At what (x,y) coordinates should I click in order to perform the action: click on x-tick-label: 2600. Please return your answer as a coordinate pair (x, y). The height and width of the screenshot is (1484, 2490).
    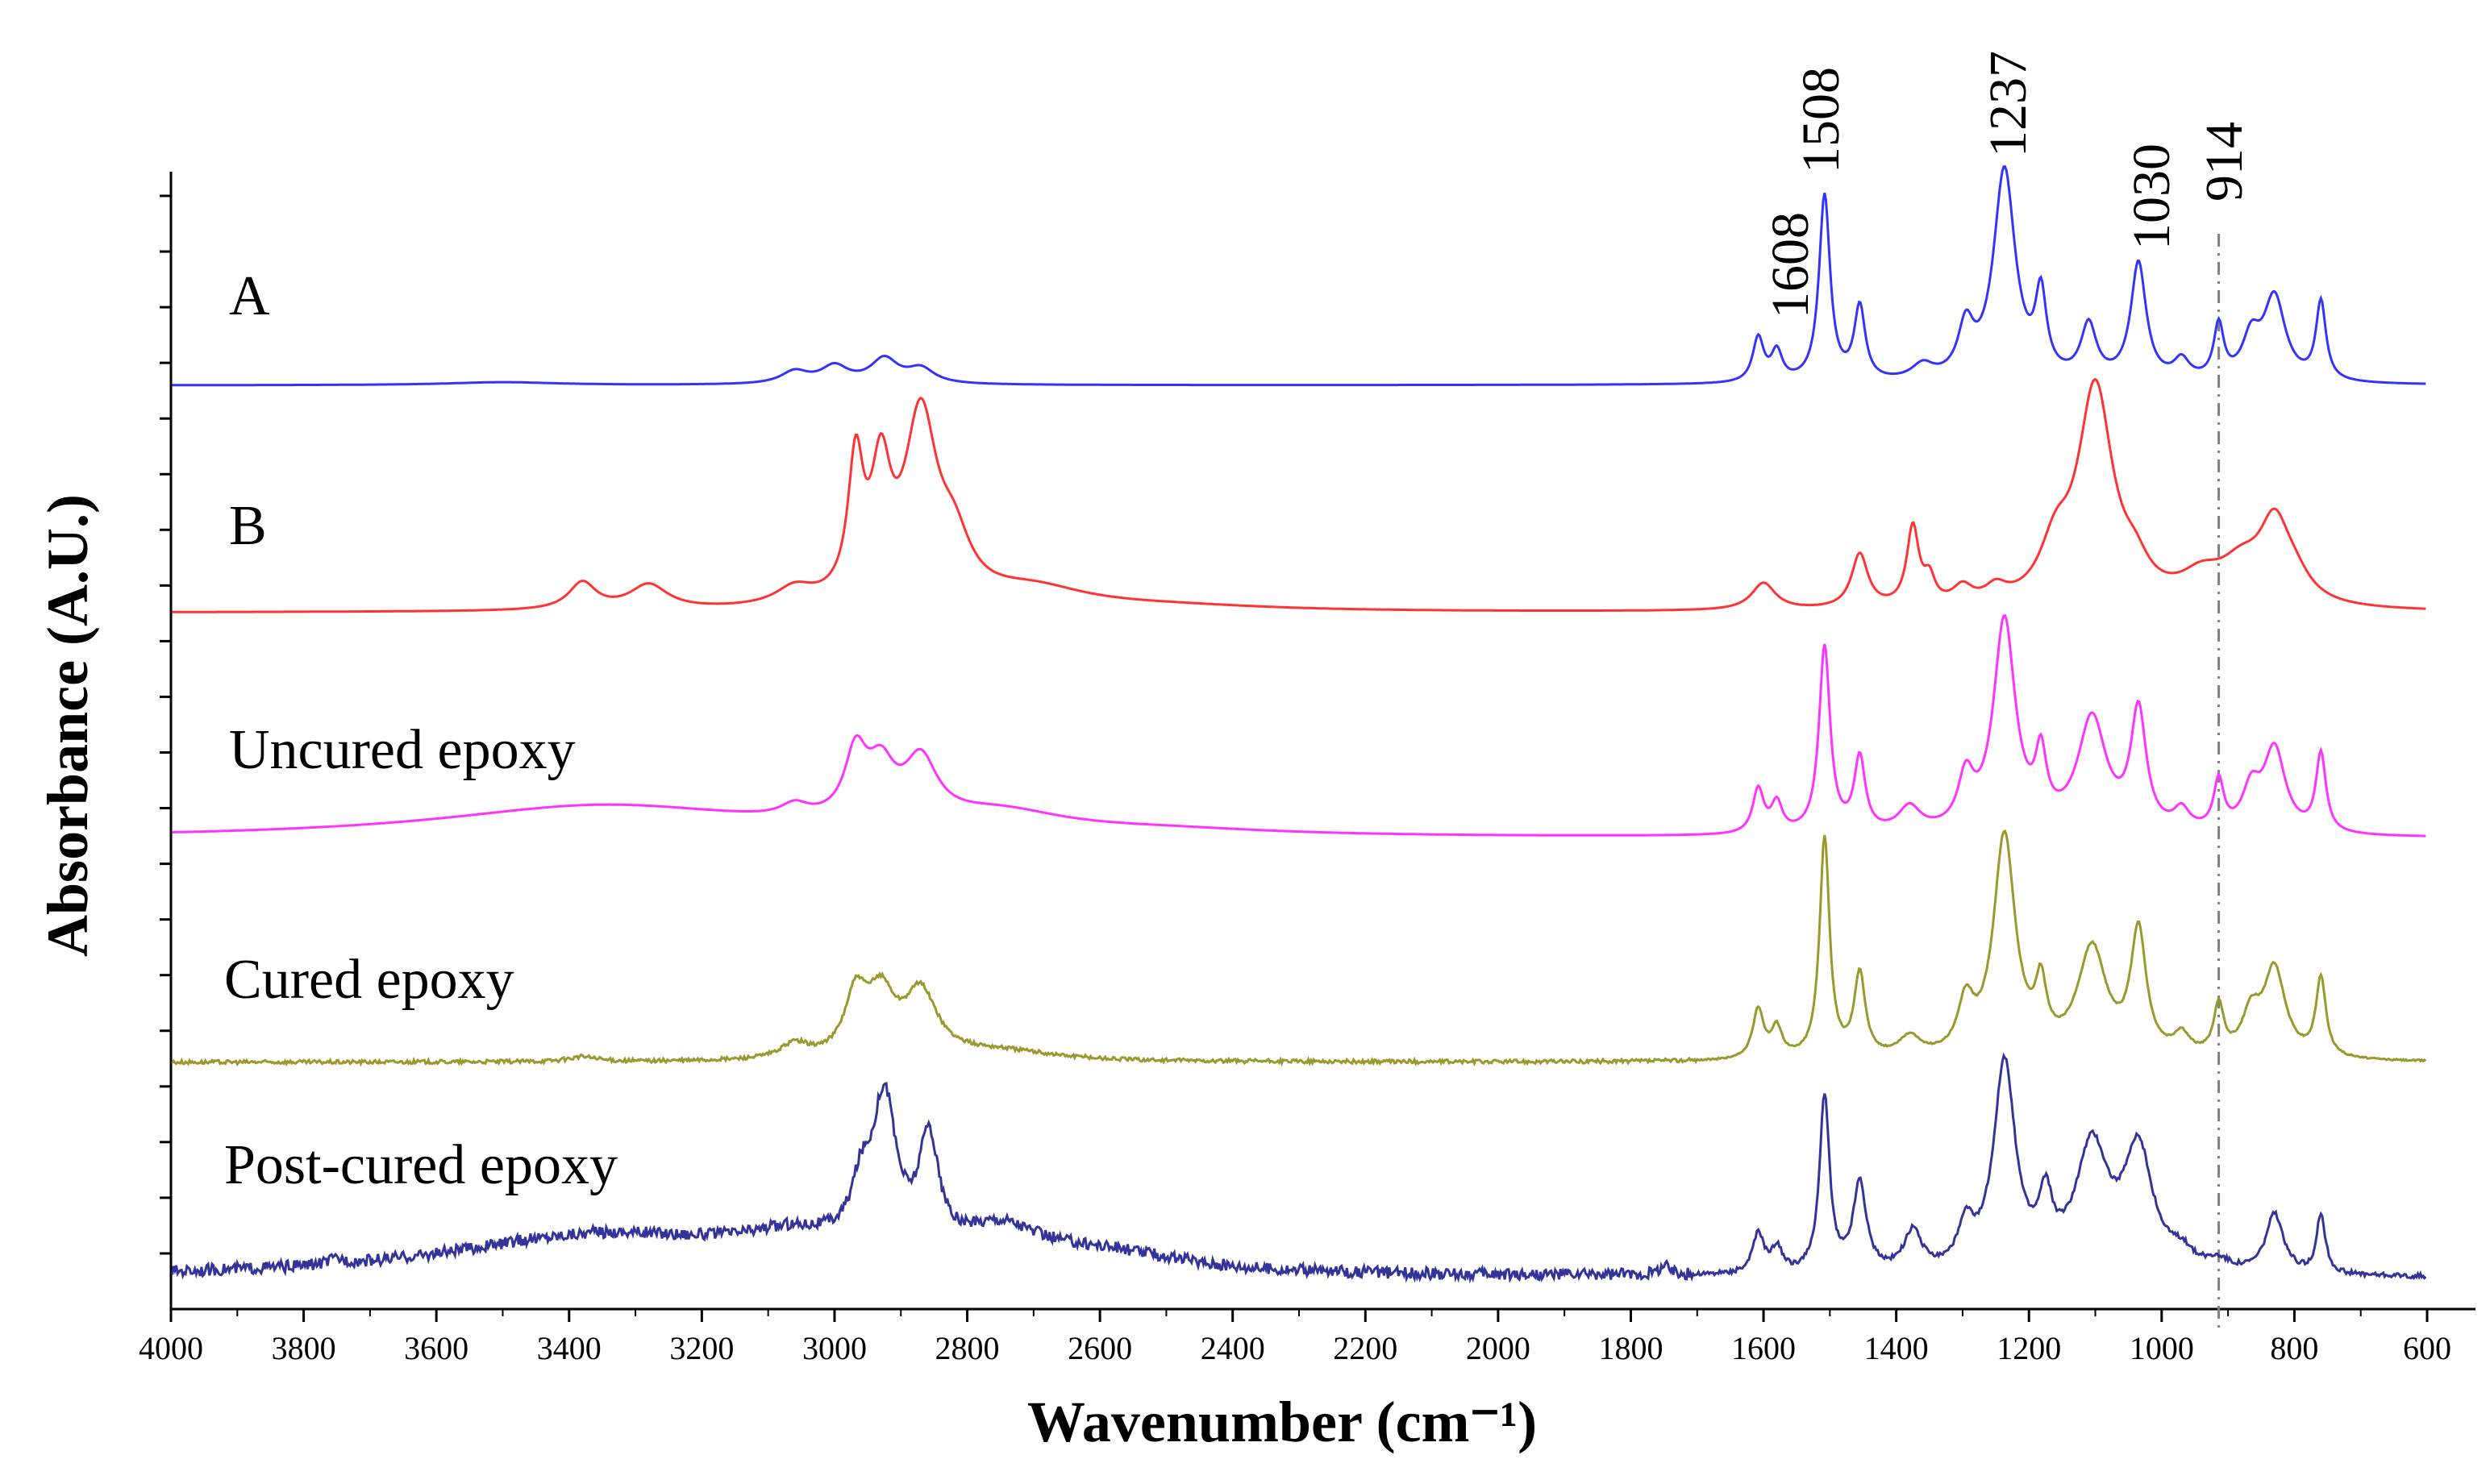
    Looking at the image, I should click on (1100, 1348).